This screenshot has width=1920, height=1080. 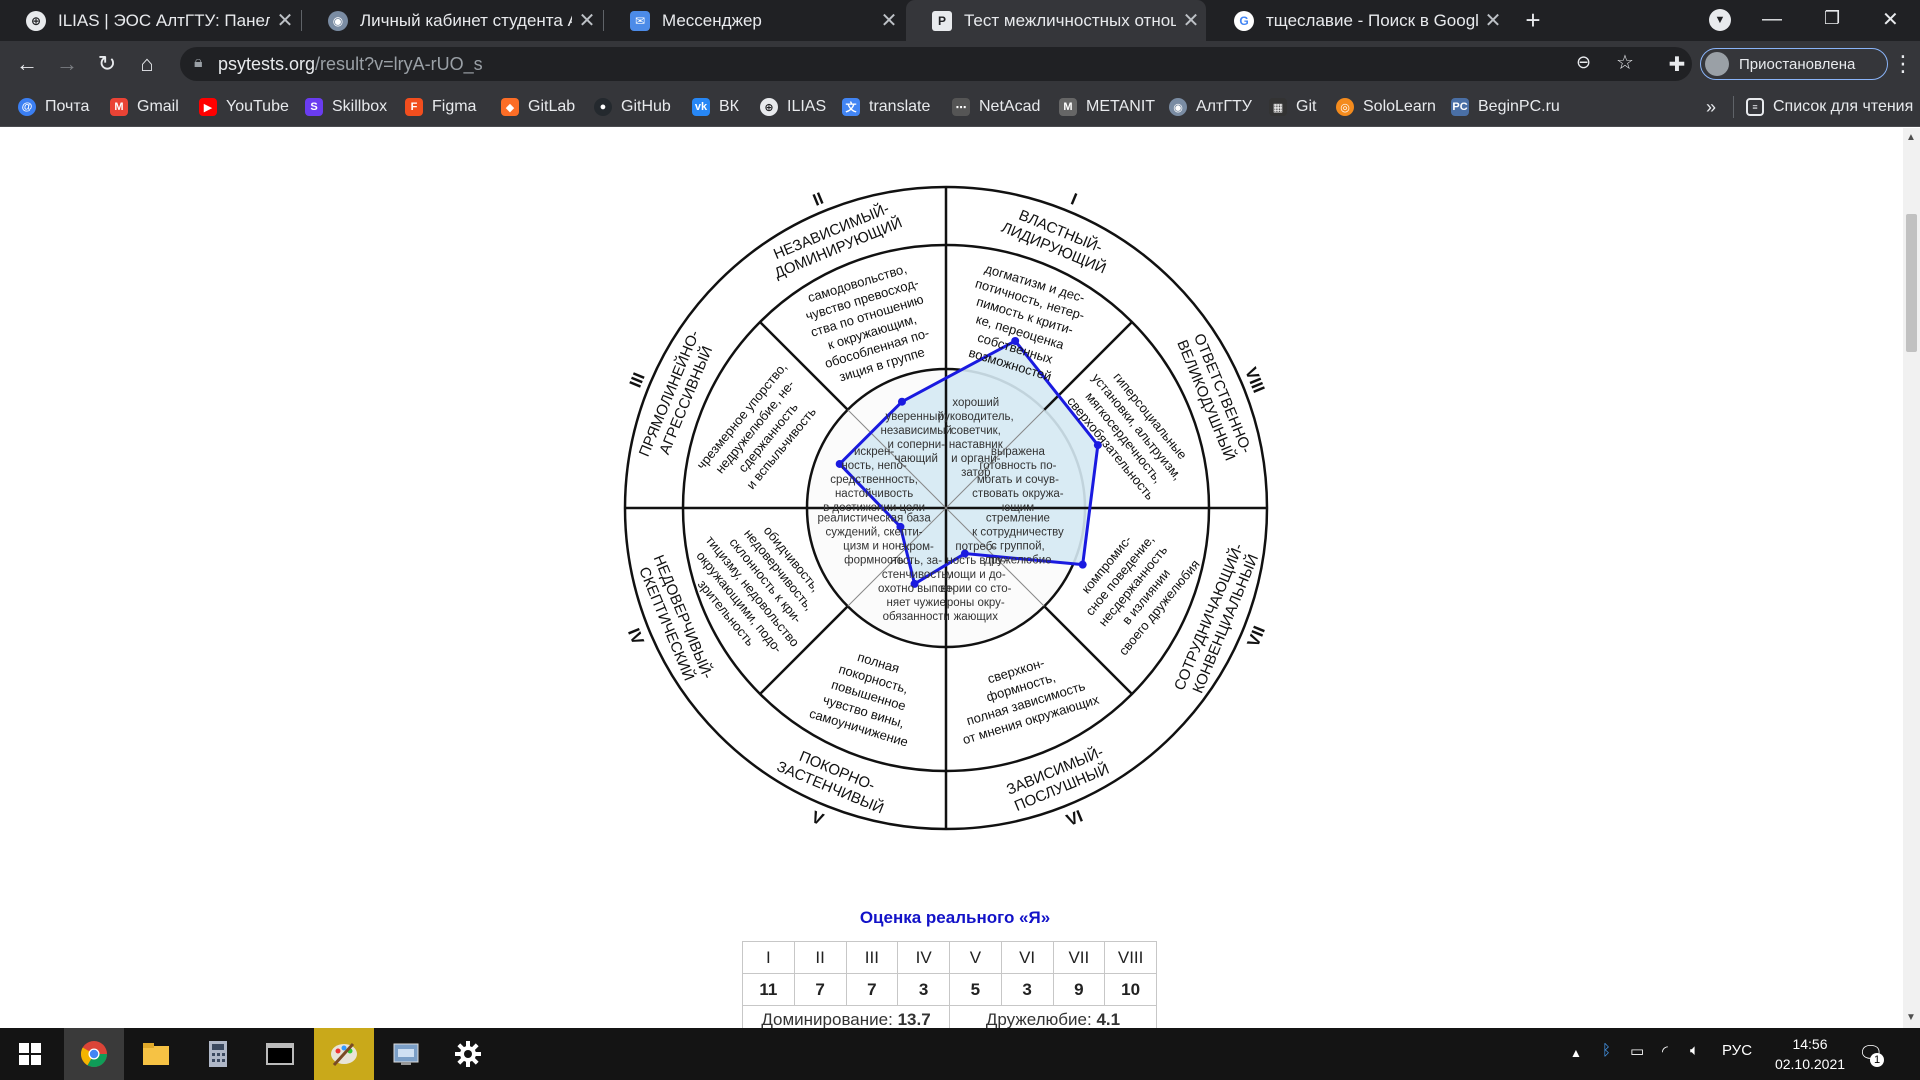 I want to click on bookmarks-overflow-button: », so click(x=1711, y=106).